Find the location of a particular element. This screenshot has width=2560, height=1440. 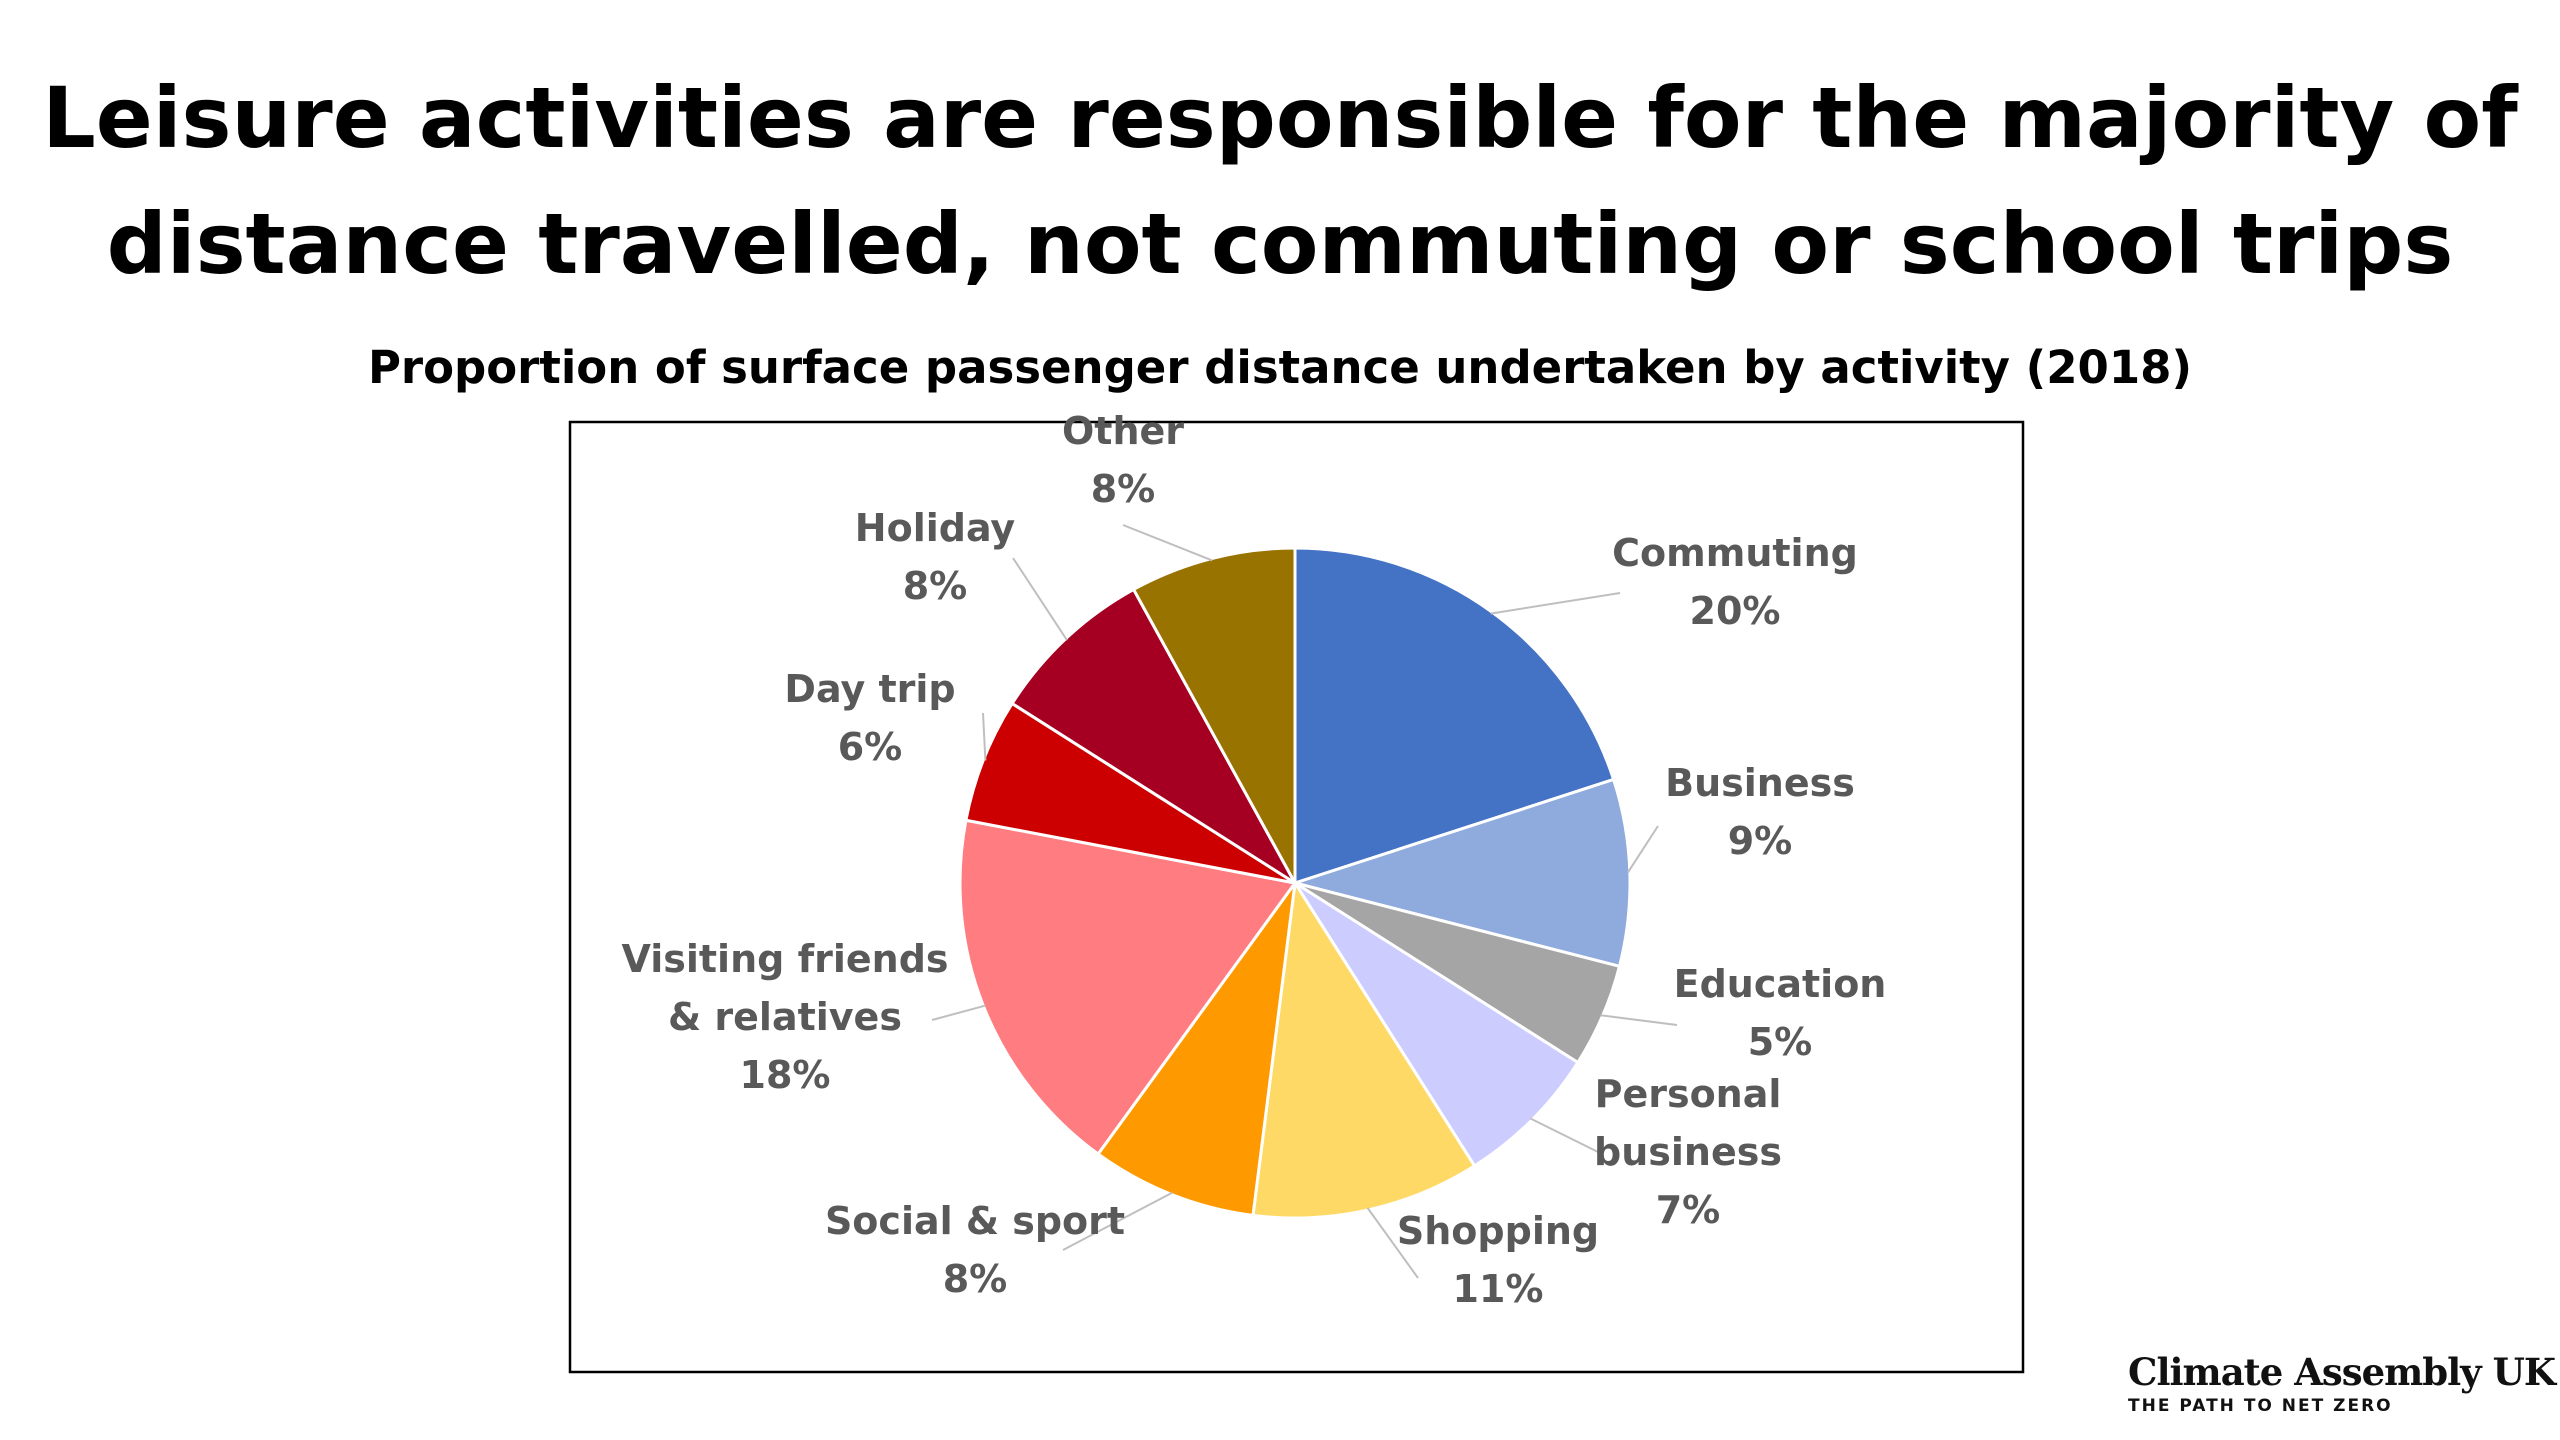

data-label-visiting-friends-relatives: Visiting friends & relatives 18% is located at coordinates (784, 1017).